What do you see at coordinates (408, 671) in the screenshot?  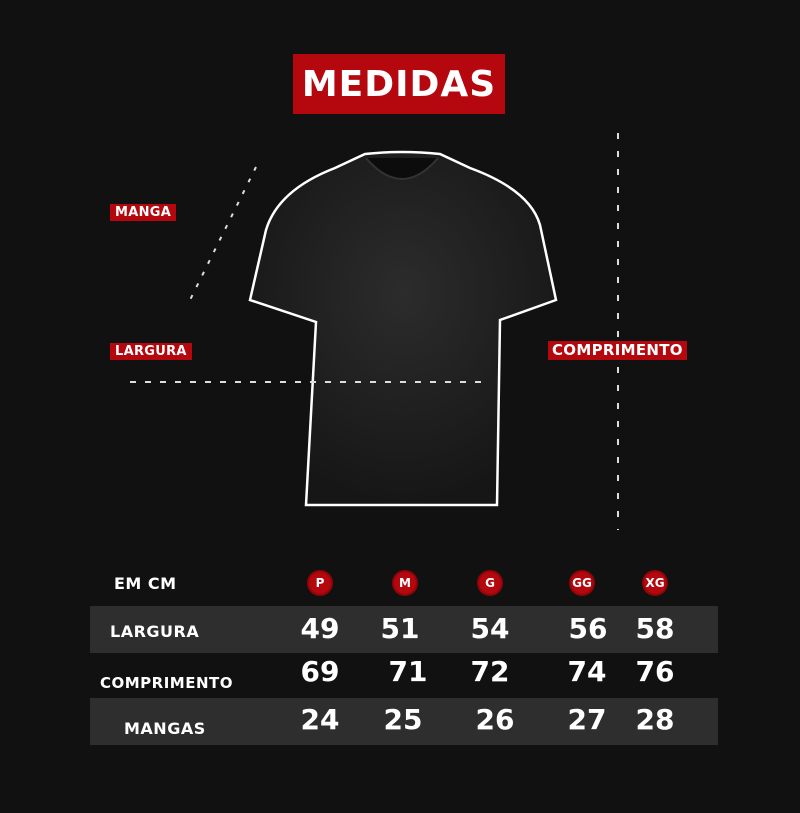 I see `cell-value: 71` at bounding box center [408, 671].